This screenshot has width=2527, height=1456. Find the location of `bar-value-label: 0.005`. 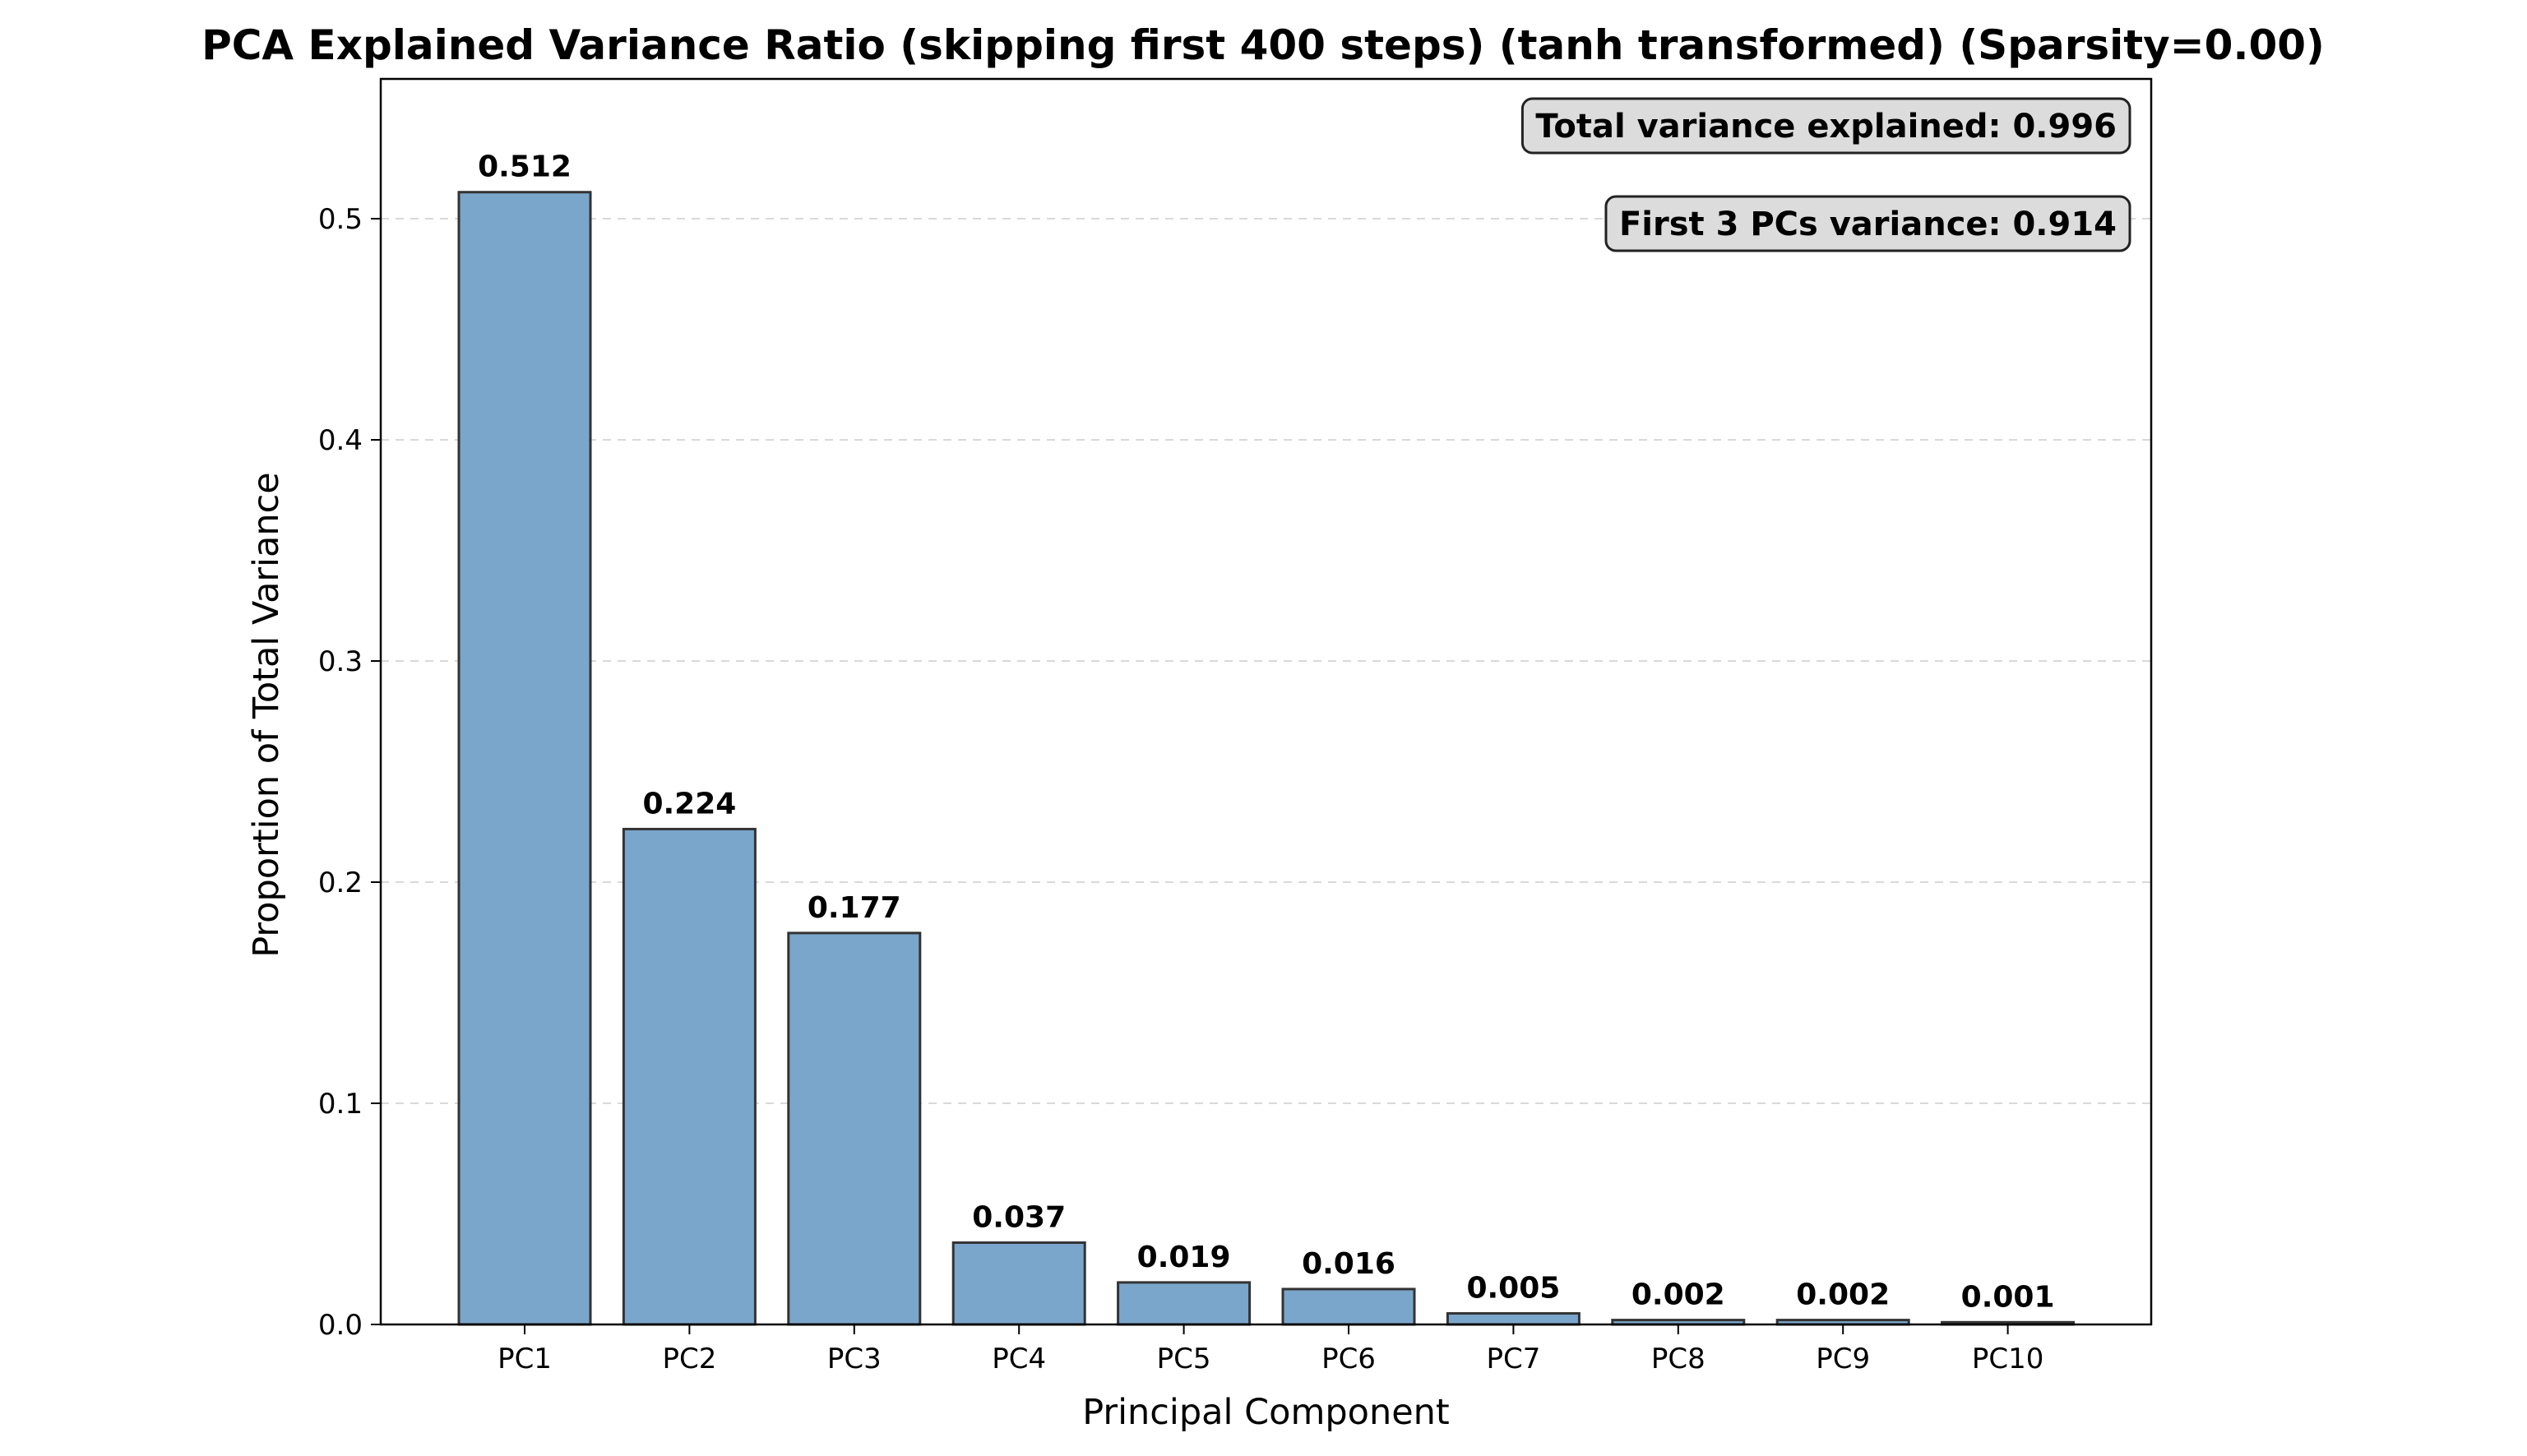

bar-value-label: 0.005 is located at coordinates (1513, 1289).